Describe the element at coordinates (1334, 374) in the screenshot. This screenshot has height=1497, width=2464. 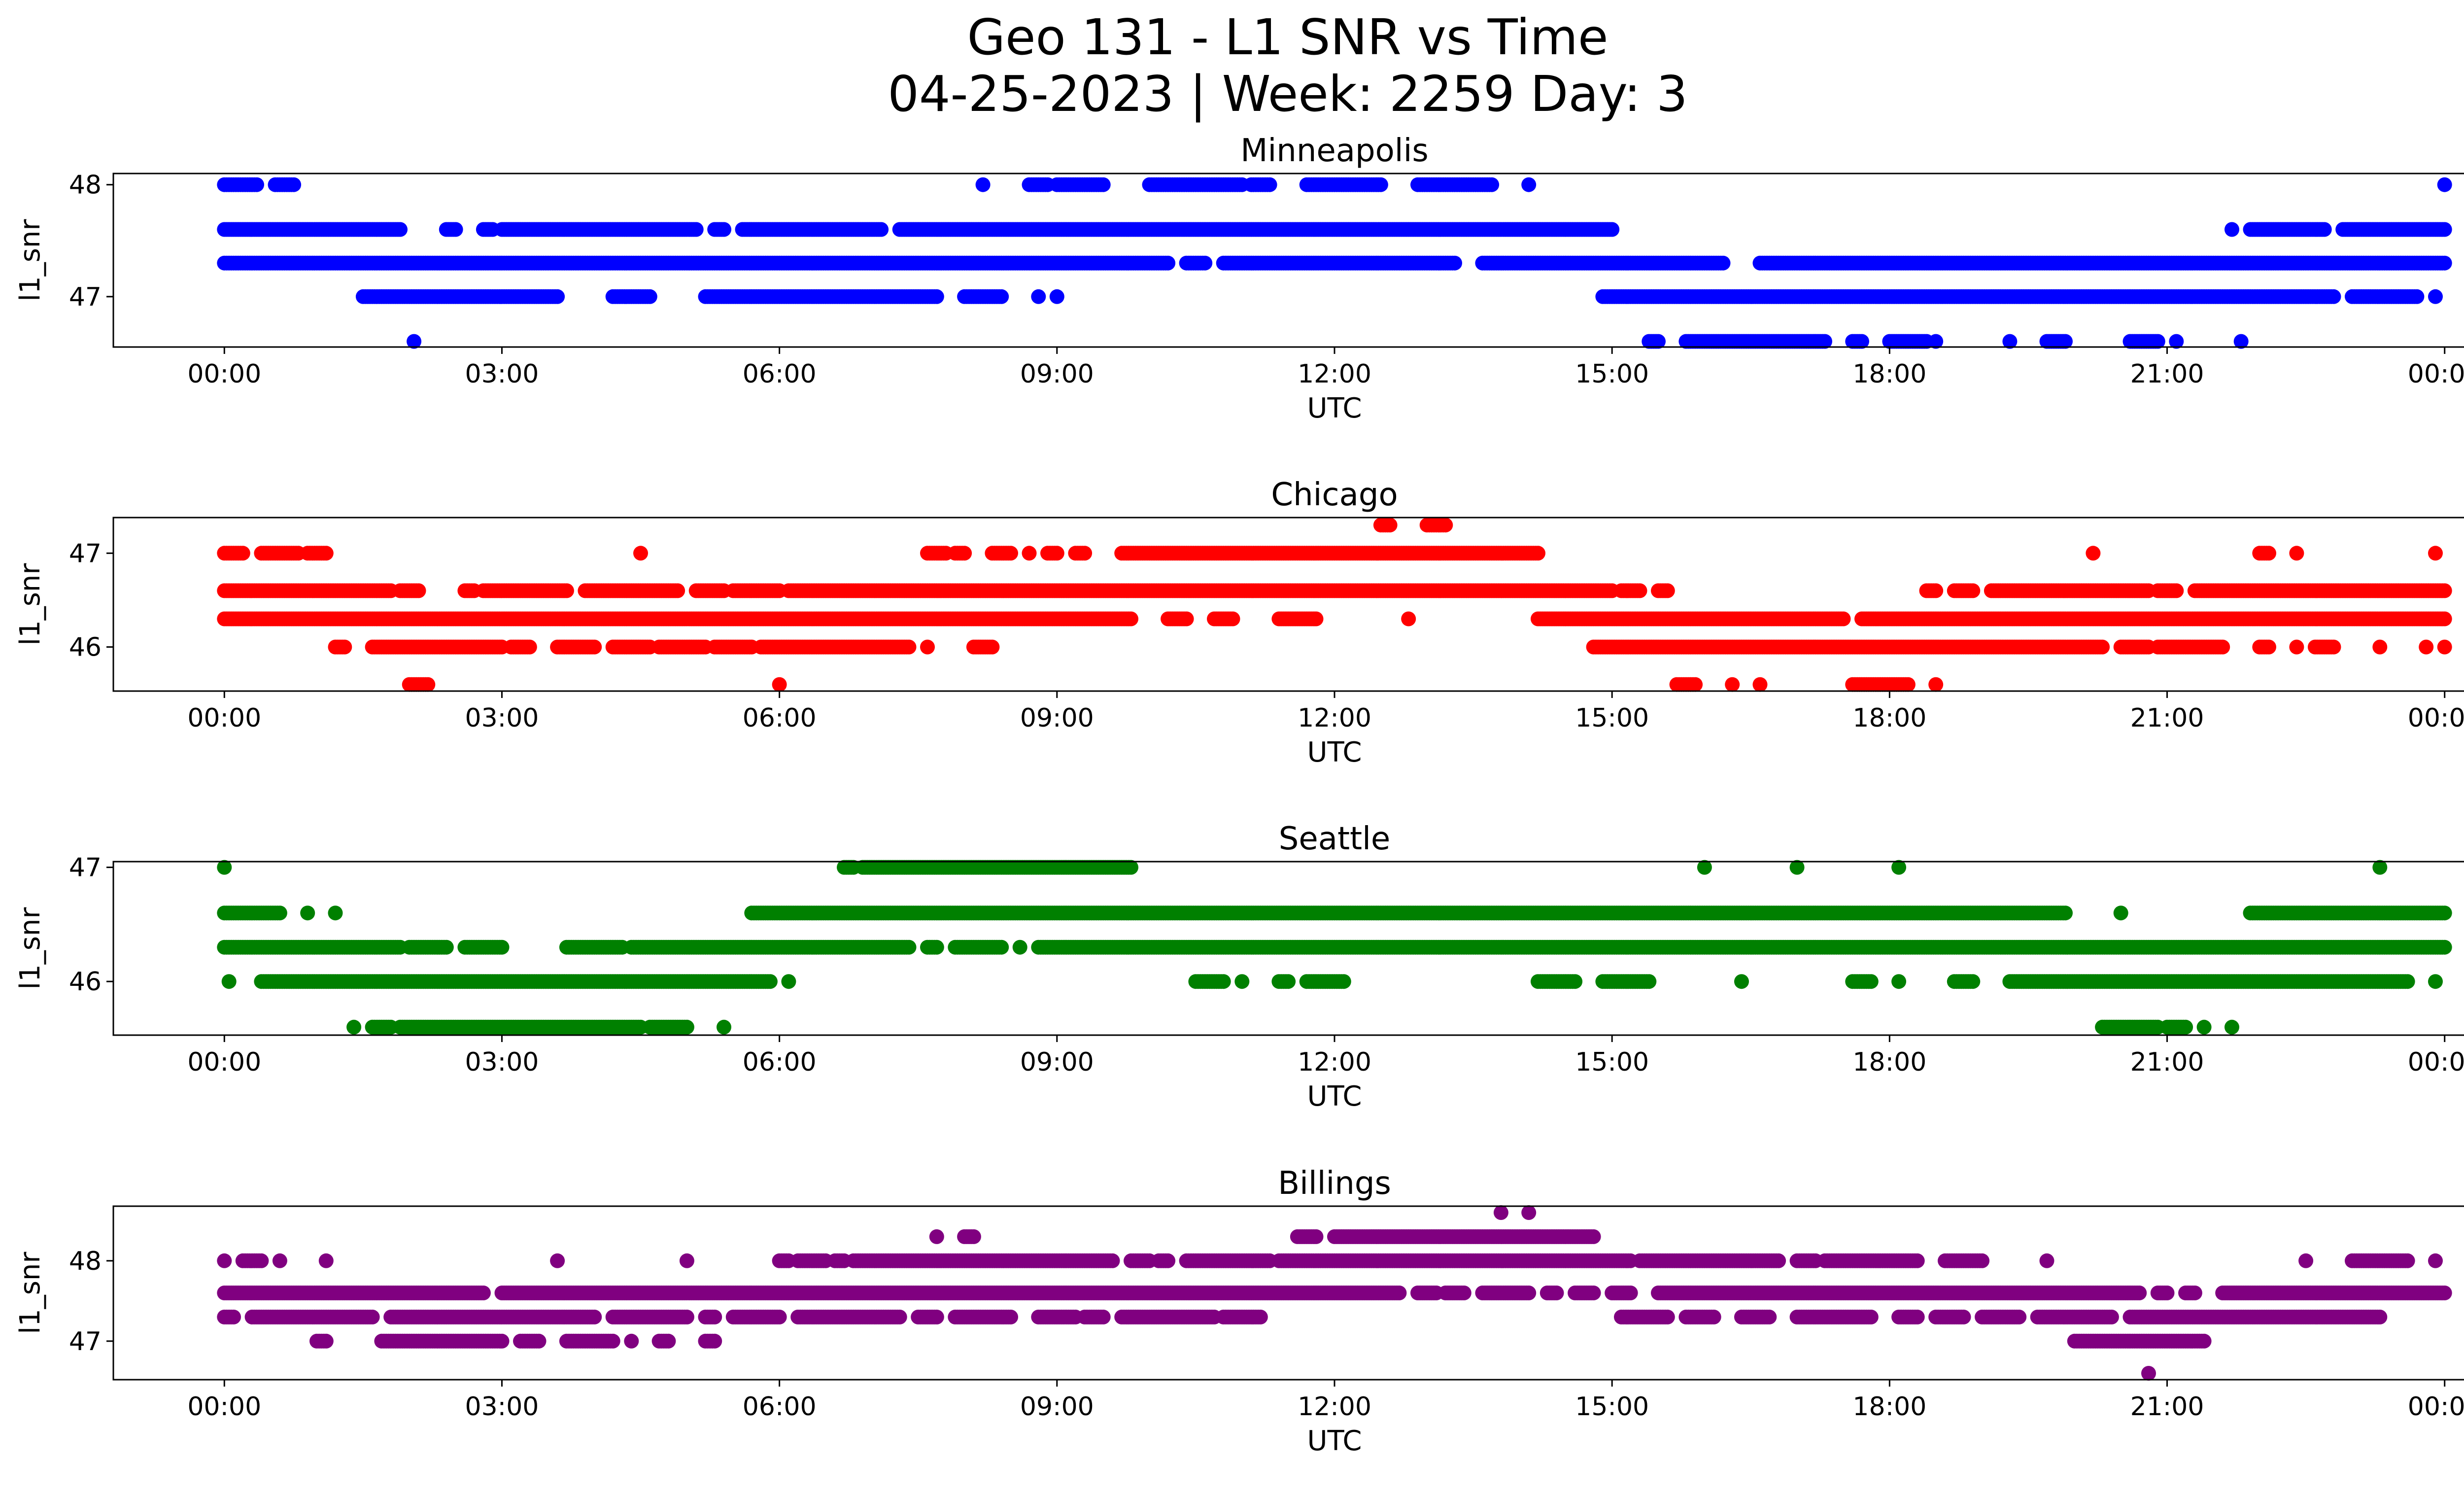
I see `x-tick-label: 12:00` at that location.